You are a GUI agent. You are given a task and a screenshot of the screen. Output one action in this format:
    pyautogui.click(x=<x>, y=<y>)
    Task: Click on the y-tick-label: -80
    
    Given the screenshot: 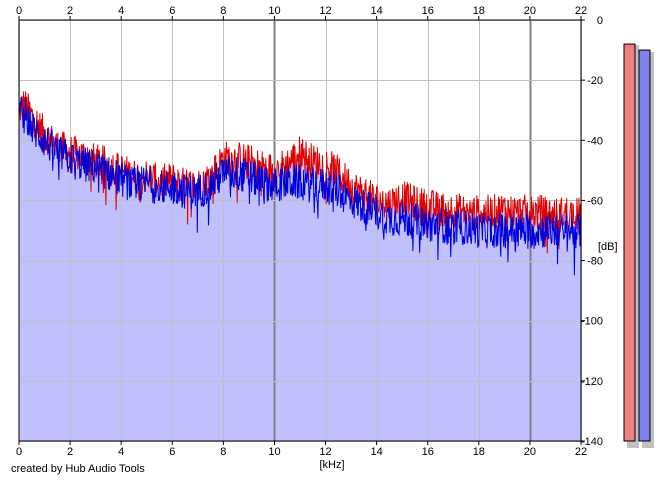 What is the action you would take?
    pyautogui.click(x=595, y=262)
    